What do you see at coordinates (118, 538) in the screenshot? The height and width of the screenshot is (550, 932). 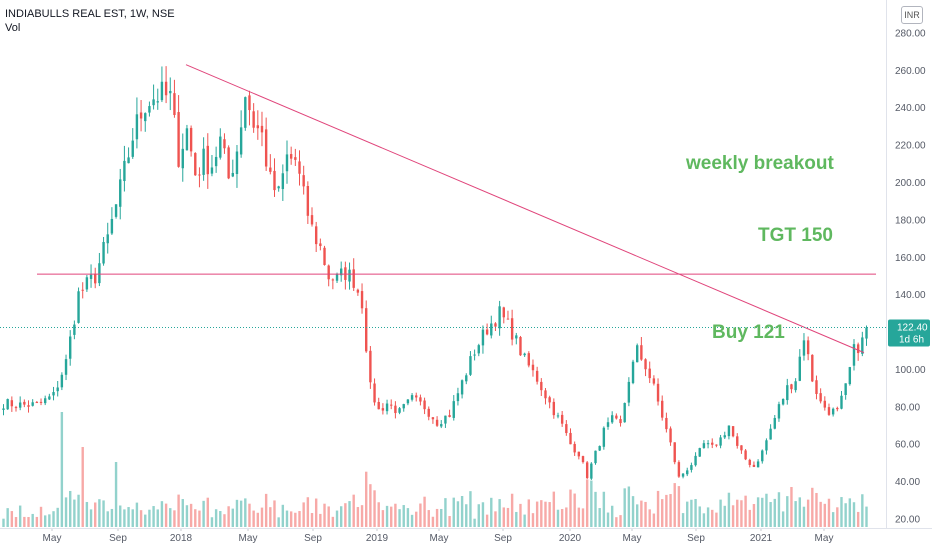 I see `x-tick-label: Sep` at bounding box center [118, 538].